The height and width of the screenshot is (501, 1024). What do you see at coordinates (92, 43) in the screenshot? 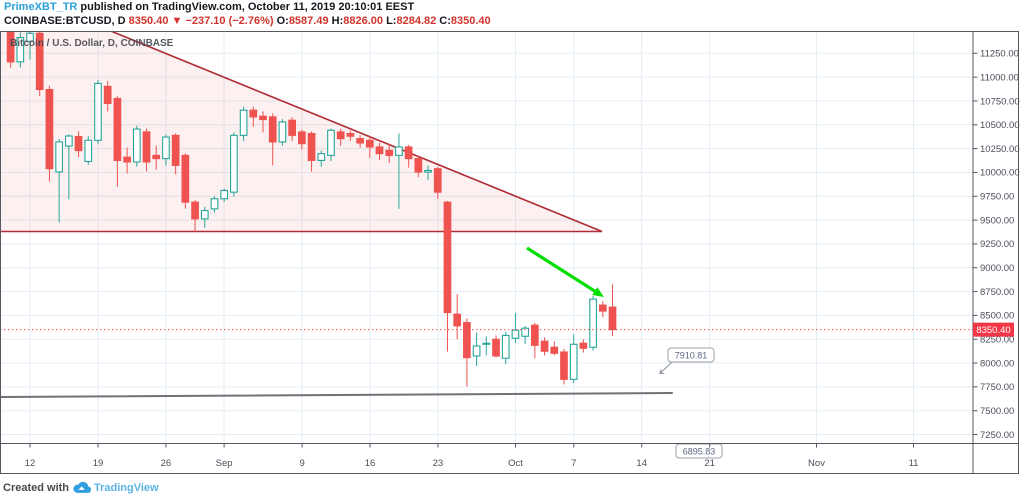
I see `chart-watermark: Bitcoin / U.S. Dollar, D, COINBASE` at bounding box center [92, 43].